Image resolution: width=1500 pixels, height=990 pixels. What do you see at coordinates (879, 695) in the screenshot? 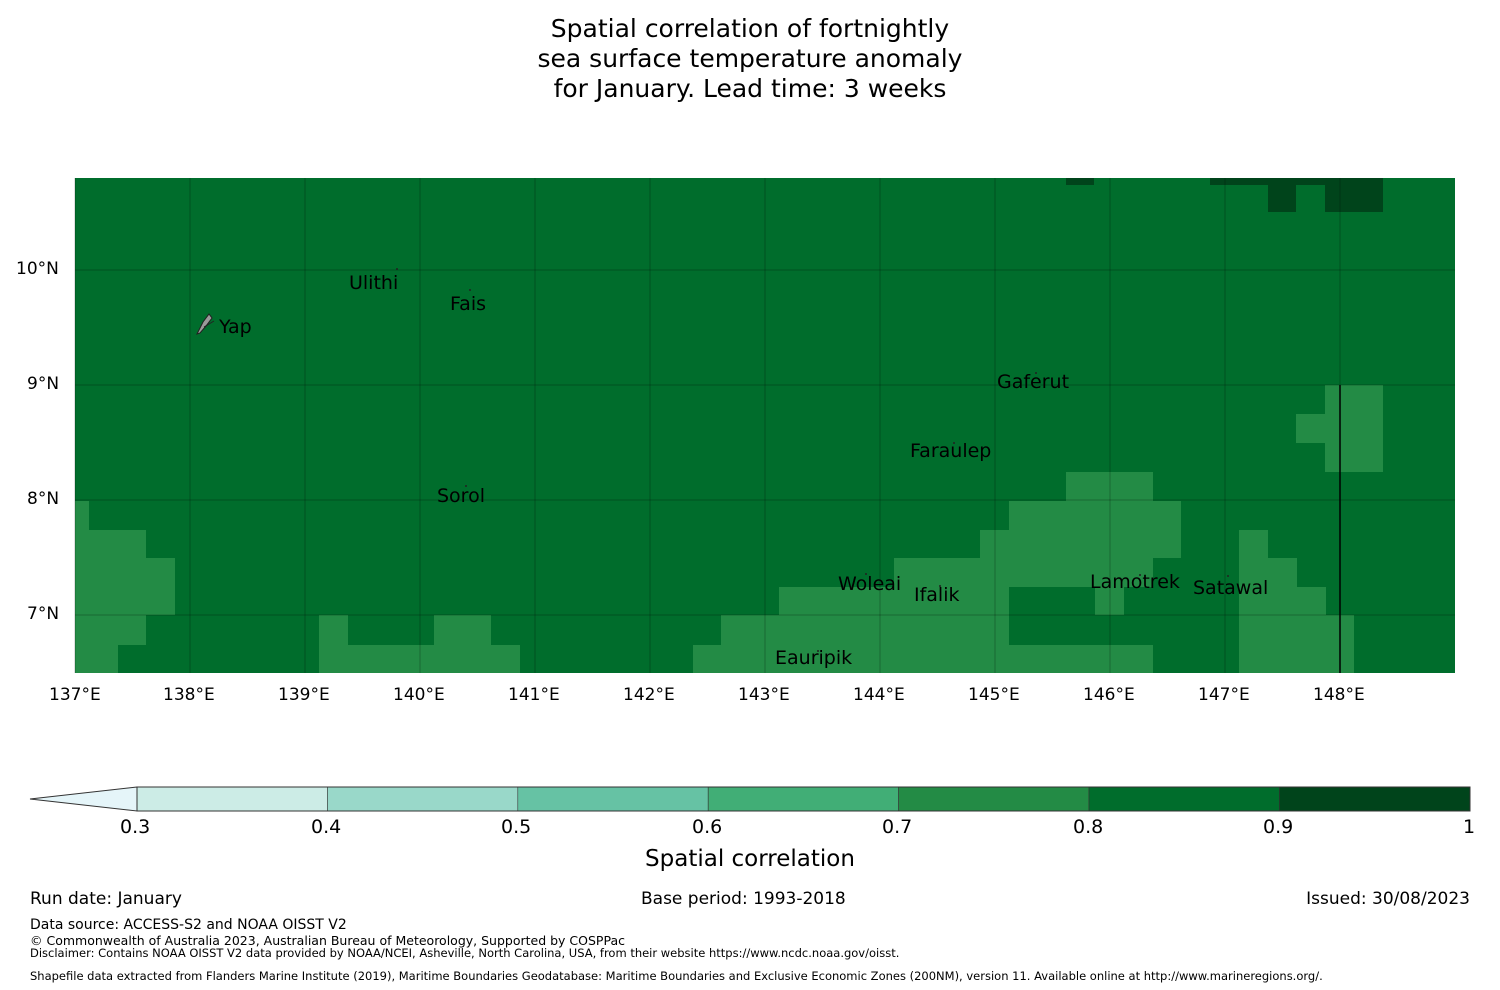
I see `x-tick-144: 144°E` at bounding box center [879, 695].